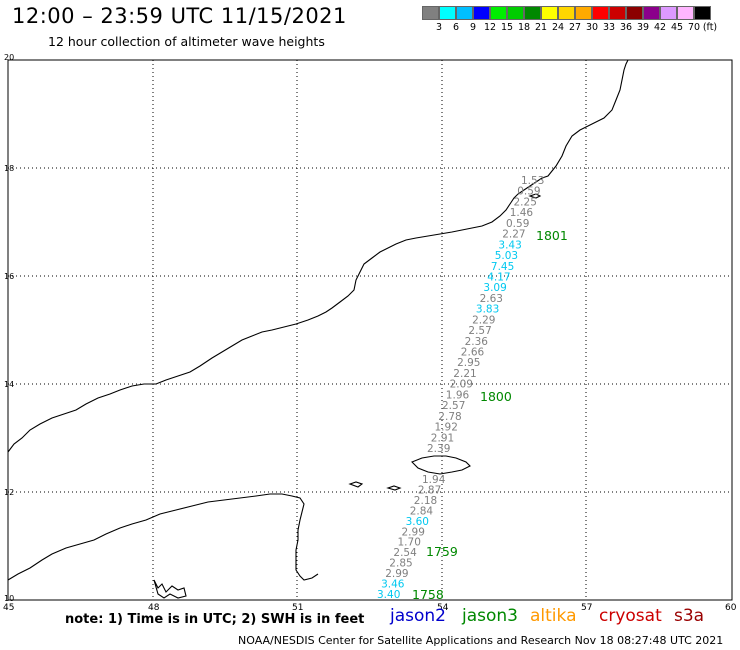 The height and width of the screenshot is (650, 740). Describe the element at coordinates (393, 585) in the screenshot. I see `wave-height-value: 3.46` at that location.